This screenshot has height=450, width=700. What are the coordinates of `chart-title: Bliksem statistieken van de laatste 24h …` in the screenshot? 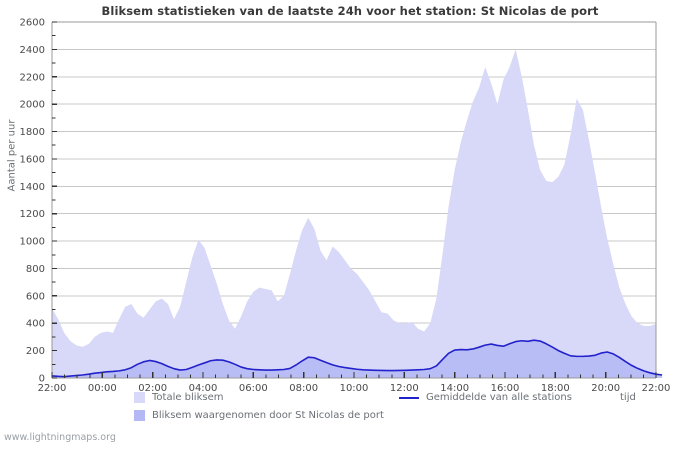 It's located at (350, 11).